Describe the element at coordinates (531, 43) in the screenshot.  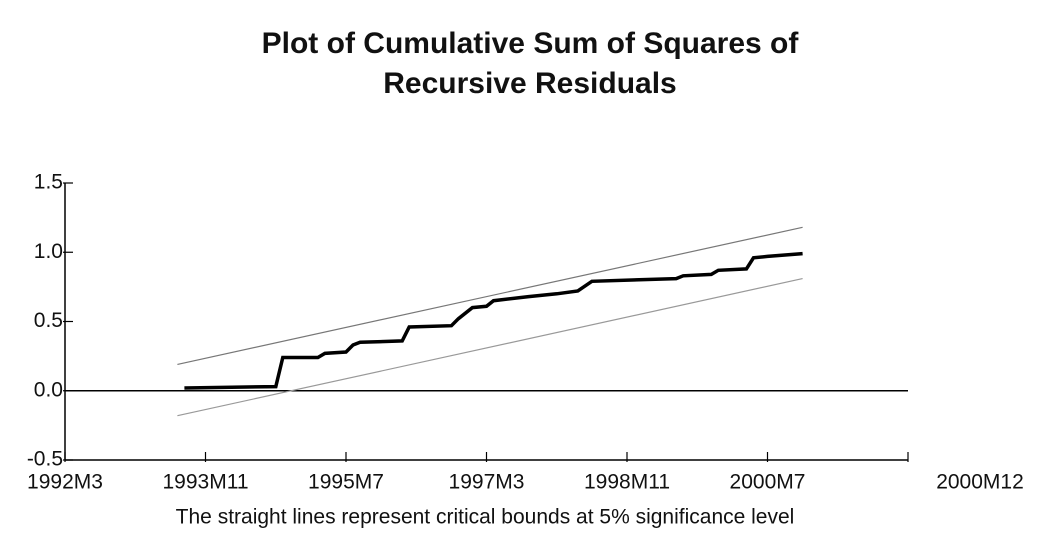
I see `chart-title: Plot of Cumulative Sum of Squares of` at that location.